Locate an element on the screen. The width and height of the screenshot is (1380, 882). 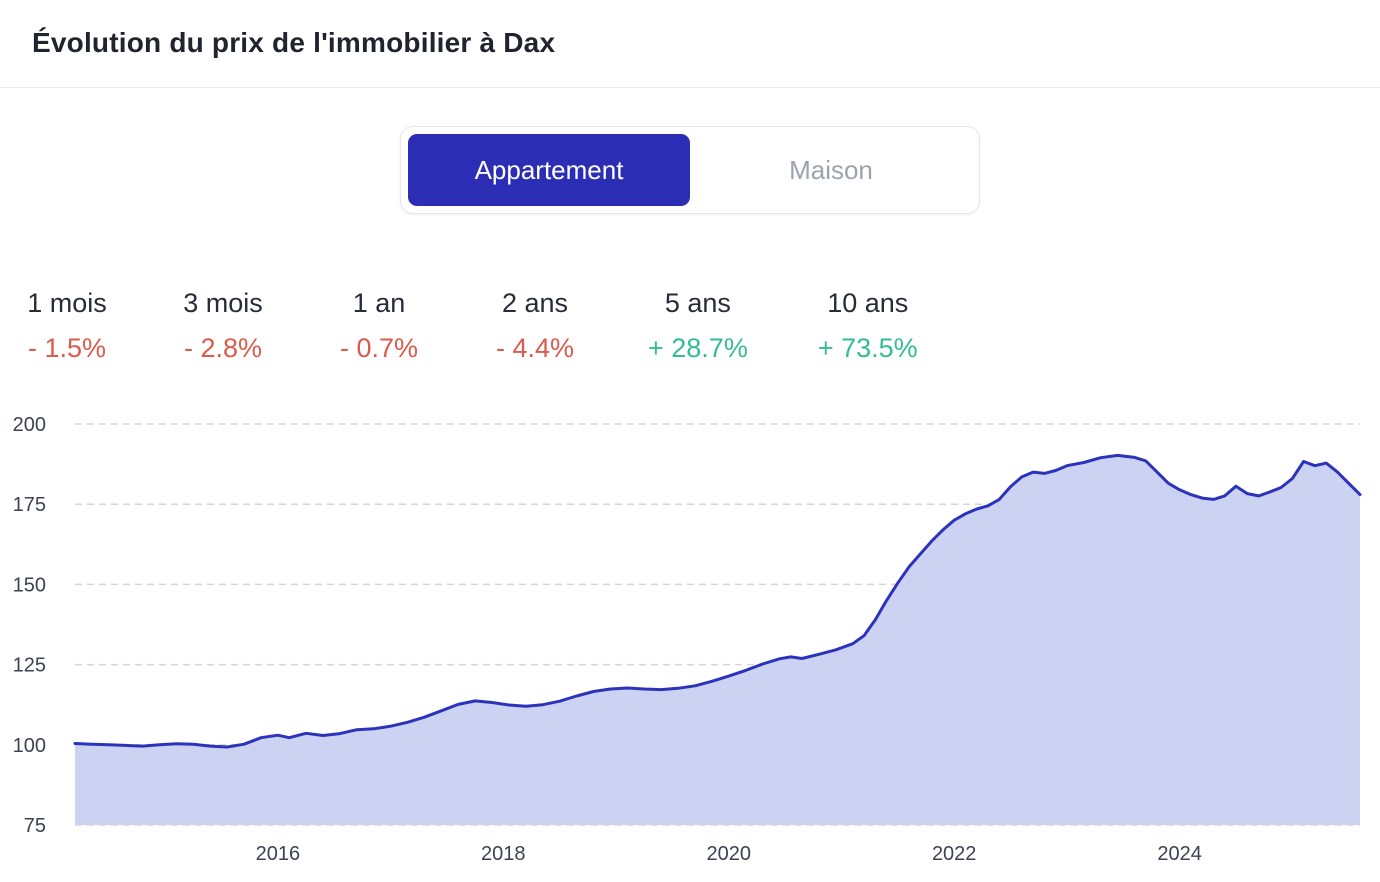
x-tick-label: 2016 is located at coordinates (278, 854).